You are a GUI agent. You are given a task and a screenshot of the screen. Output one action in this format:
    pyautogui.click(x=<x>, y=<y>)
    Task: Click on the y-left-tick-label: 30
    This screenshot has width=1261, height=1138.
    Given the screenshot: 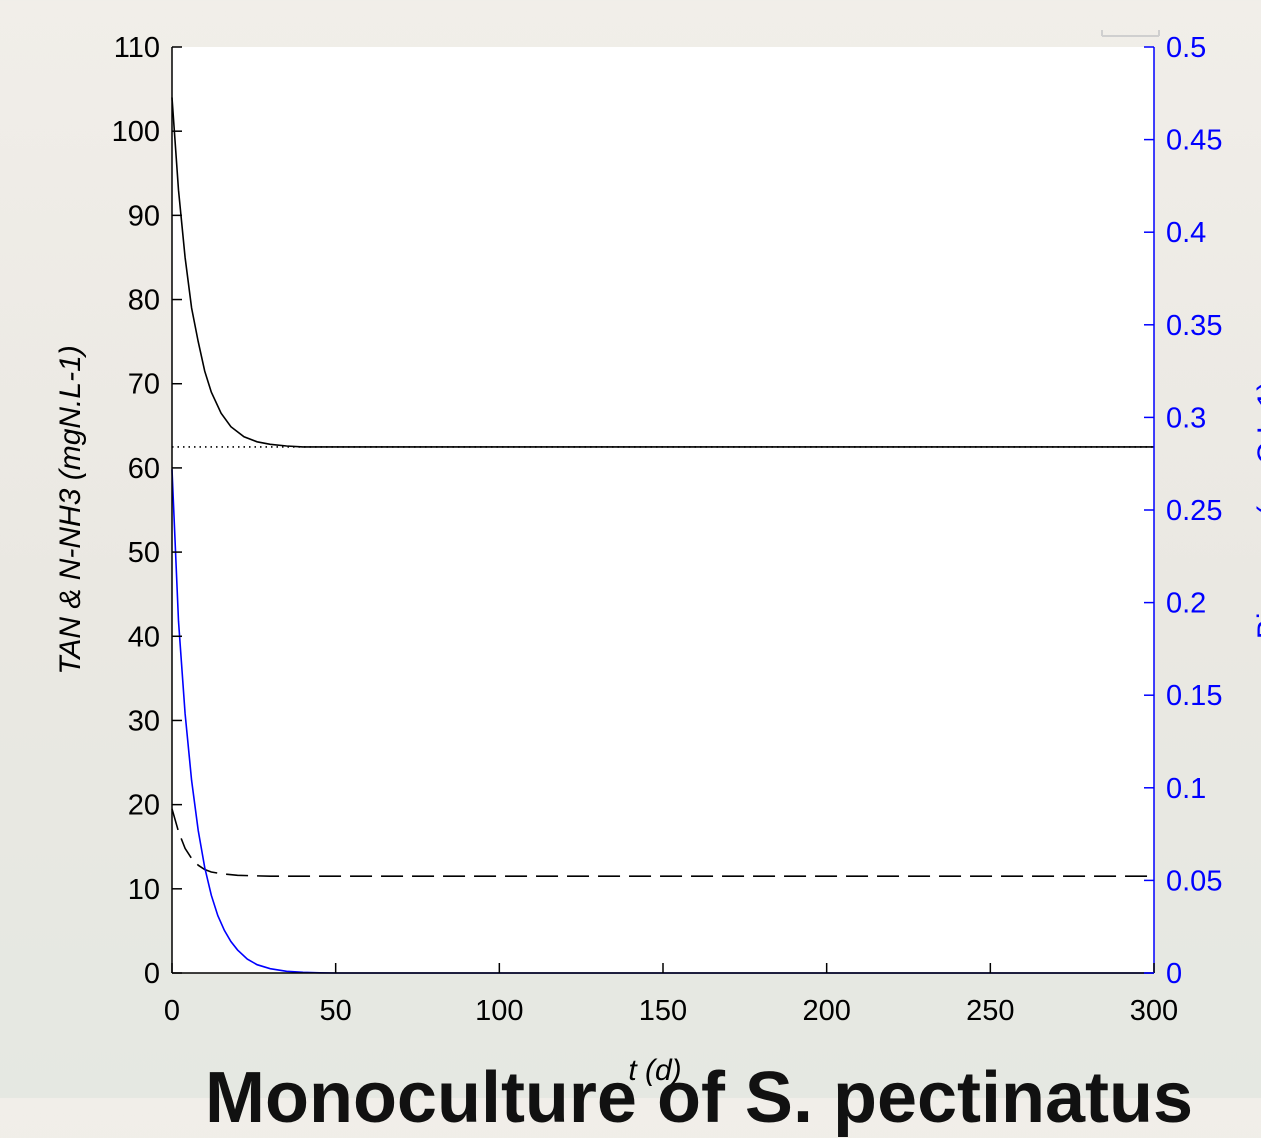 What is the action you would take?
    pyautogui.click(x=144, y=721)
    